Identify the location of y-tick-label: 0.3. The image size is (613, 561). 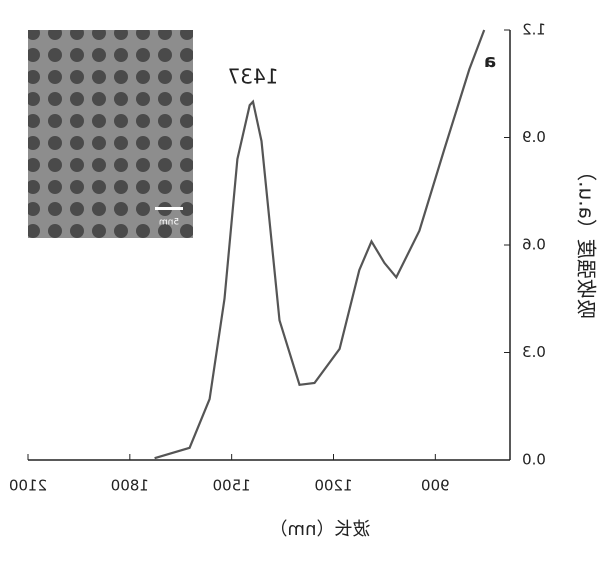
(534, 352).